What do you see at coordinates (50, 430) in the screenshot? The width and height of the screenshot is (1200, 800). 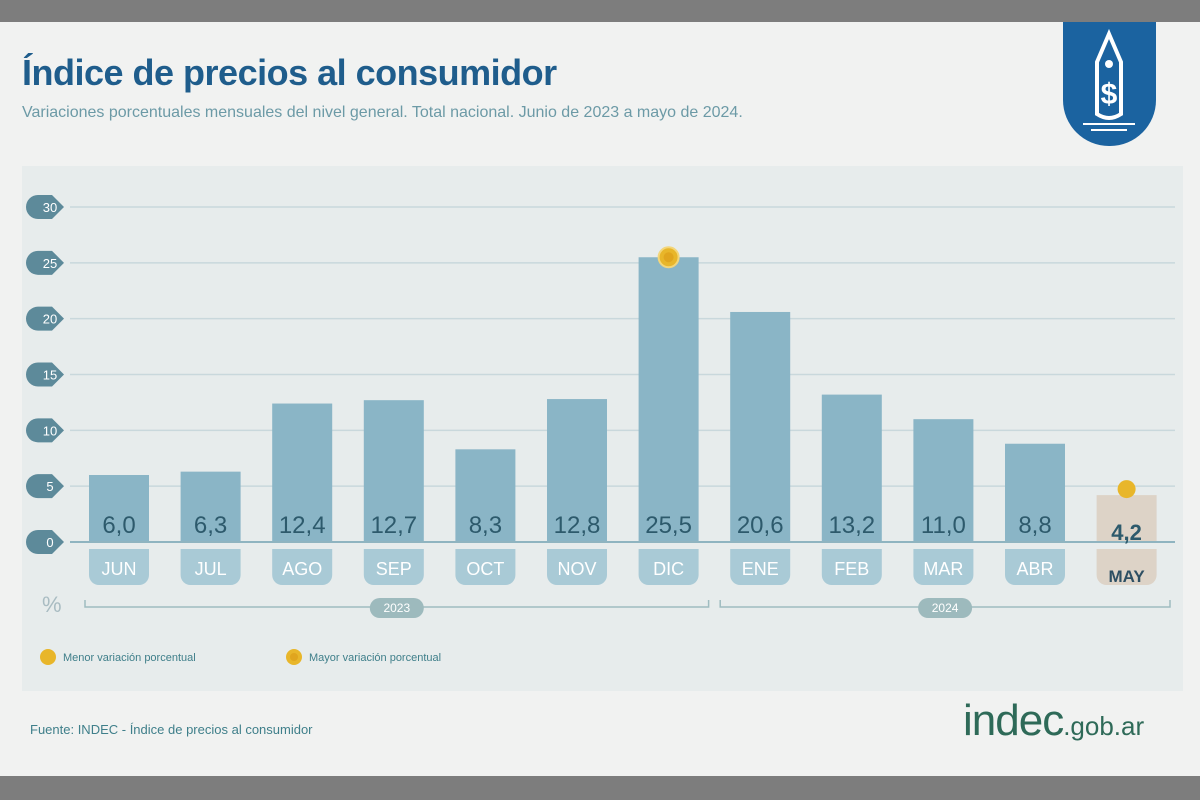 I see `y-tick-label: 10` at bounding box center [50, 430].